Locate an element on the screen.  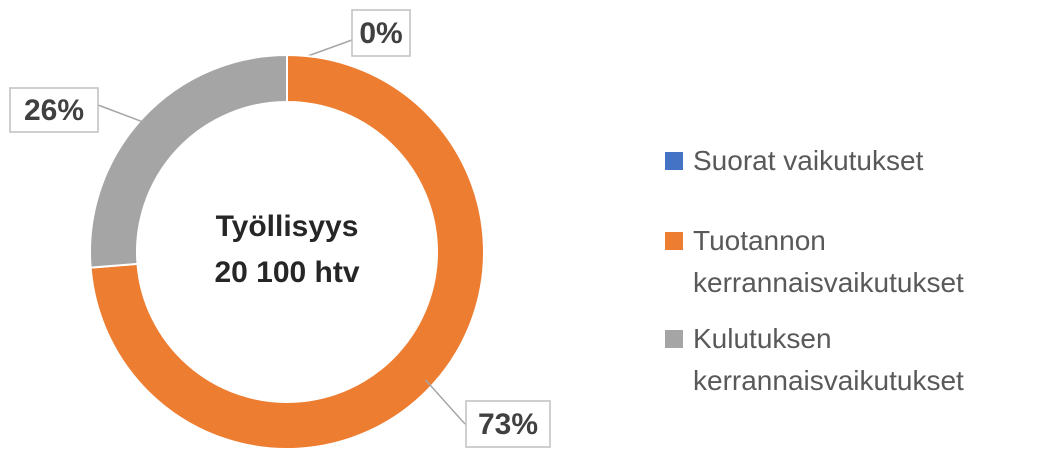
legend-label: Tuotannon kerrannaisvaikutukset is located at coordinates (828, 261).